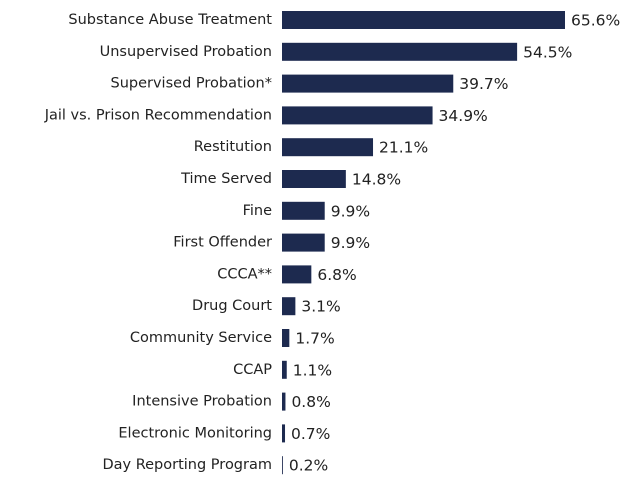 This screenshot has height=478, width=636. What do you see at coordinates (244, 274) in the screenshot?
I see `category-label: CCCA**` at bounding box center [244, 274].